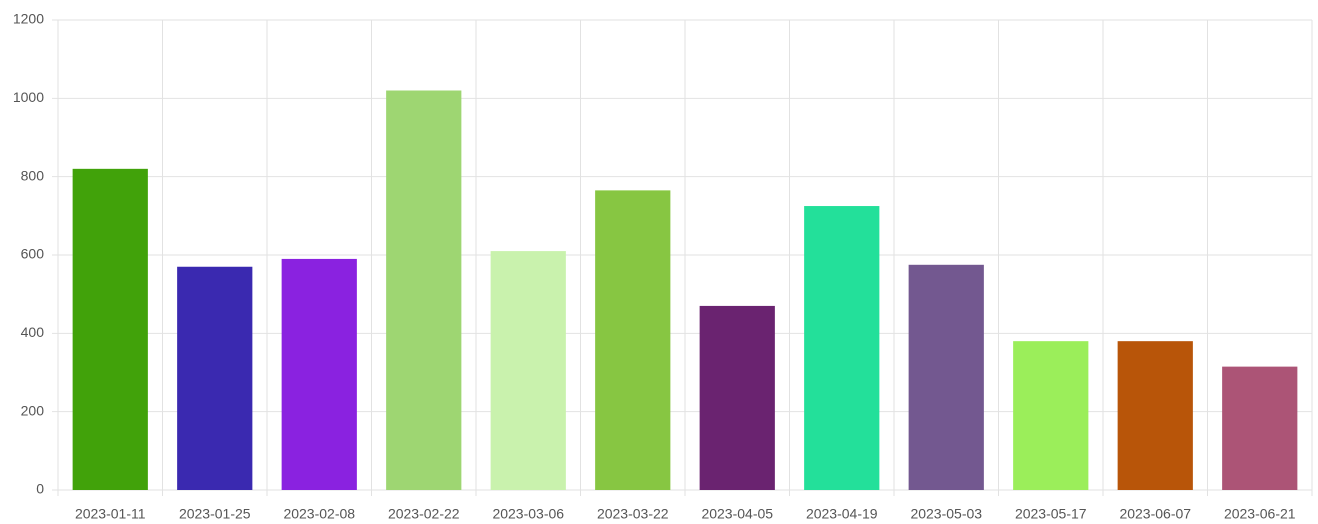 The image size is (1318, 524). Describe the element at coordinates (33, 254) in the screenshot. I see `y-tick-label: 600` at that location.